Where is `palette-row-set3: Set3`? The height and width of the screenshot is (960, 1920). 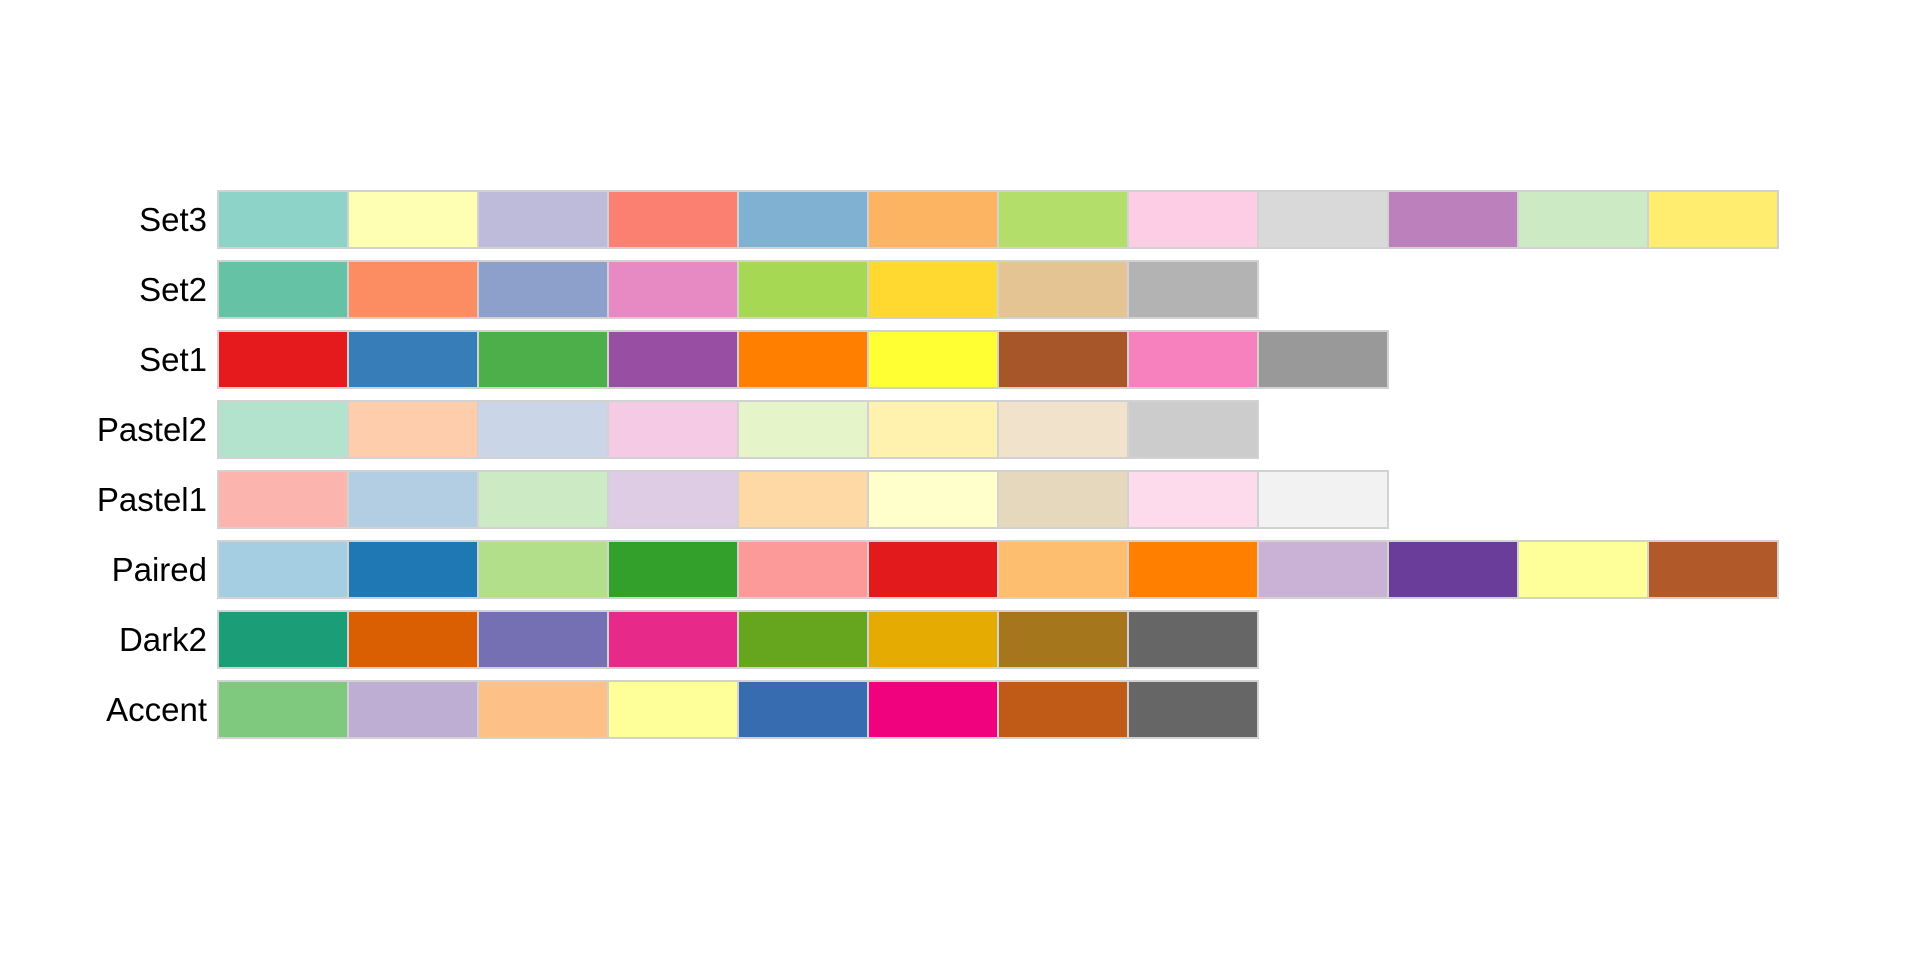
palette-row-set3: Set3 is located at coordinates (889, 219).